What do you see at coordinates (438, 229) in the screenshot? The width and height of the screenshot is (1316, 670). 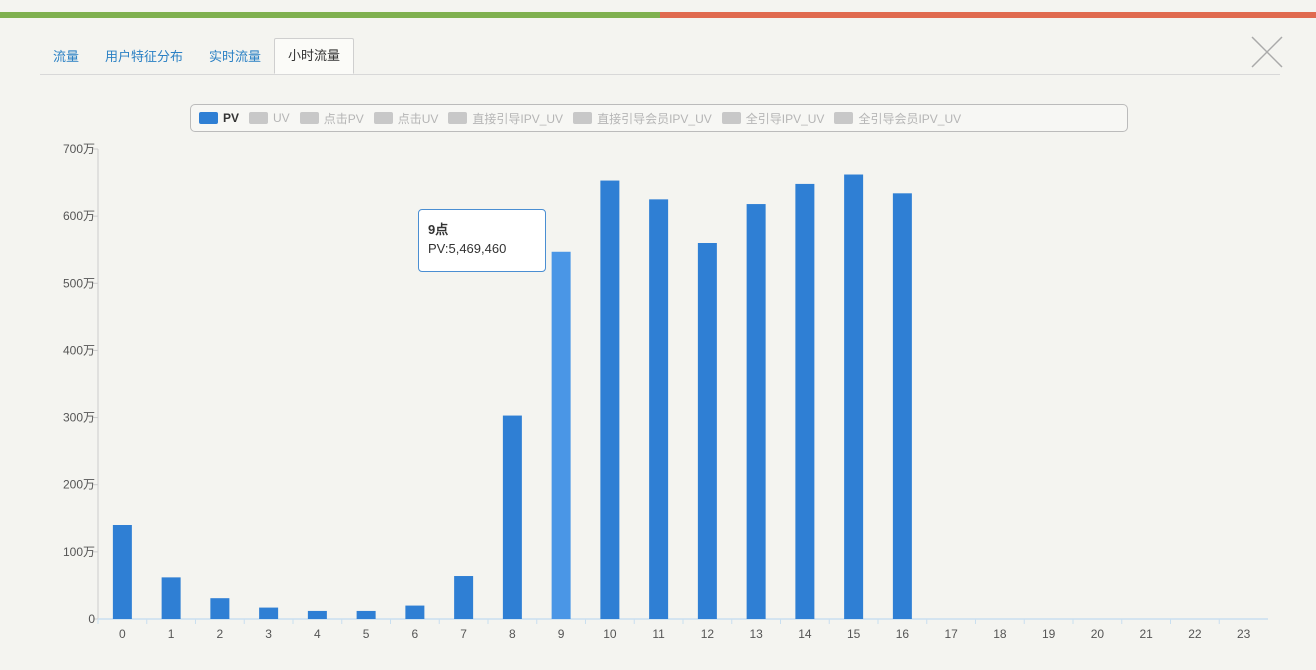 I see `tooltip-title: 9点` at bounding box center [438, 229].